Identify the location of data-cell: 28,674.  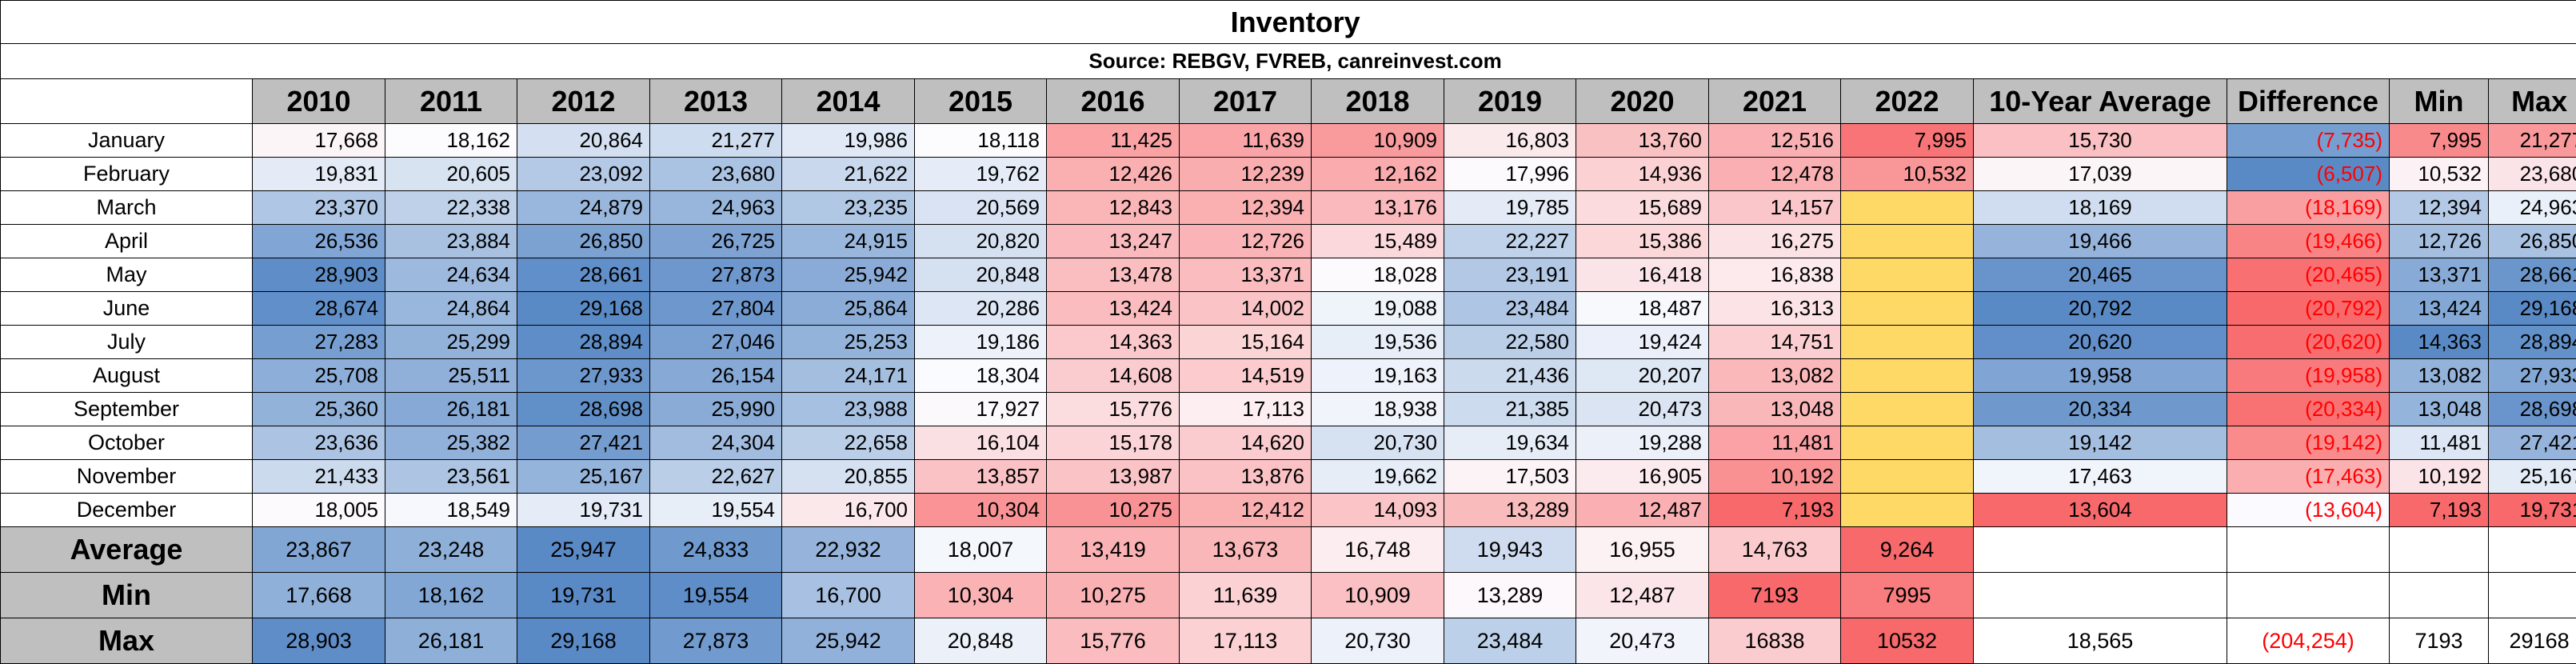
(319, 309).